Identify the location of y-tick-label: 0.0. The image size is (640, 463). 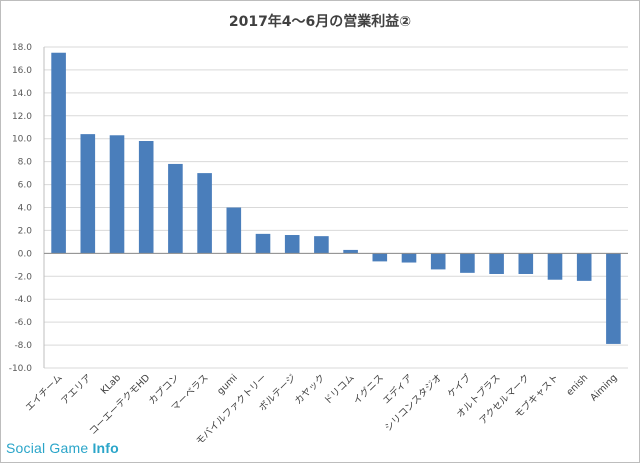
(25, 254).